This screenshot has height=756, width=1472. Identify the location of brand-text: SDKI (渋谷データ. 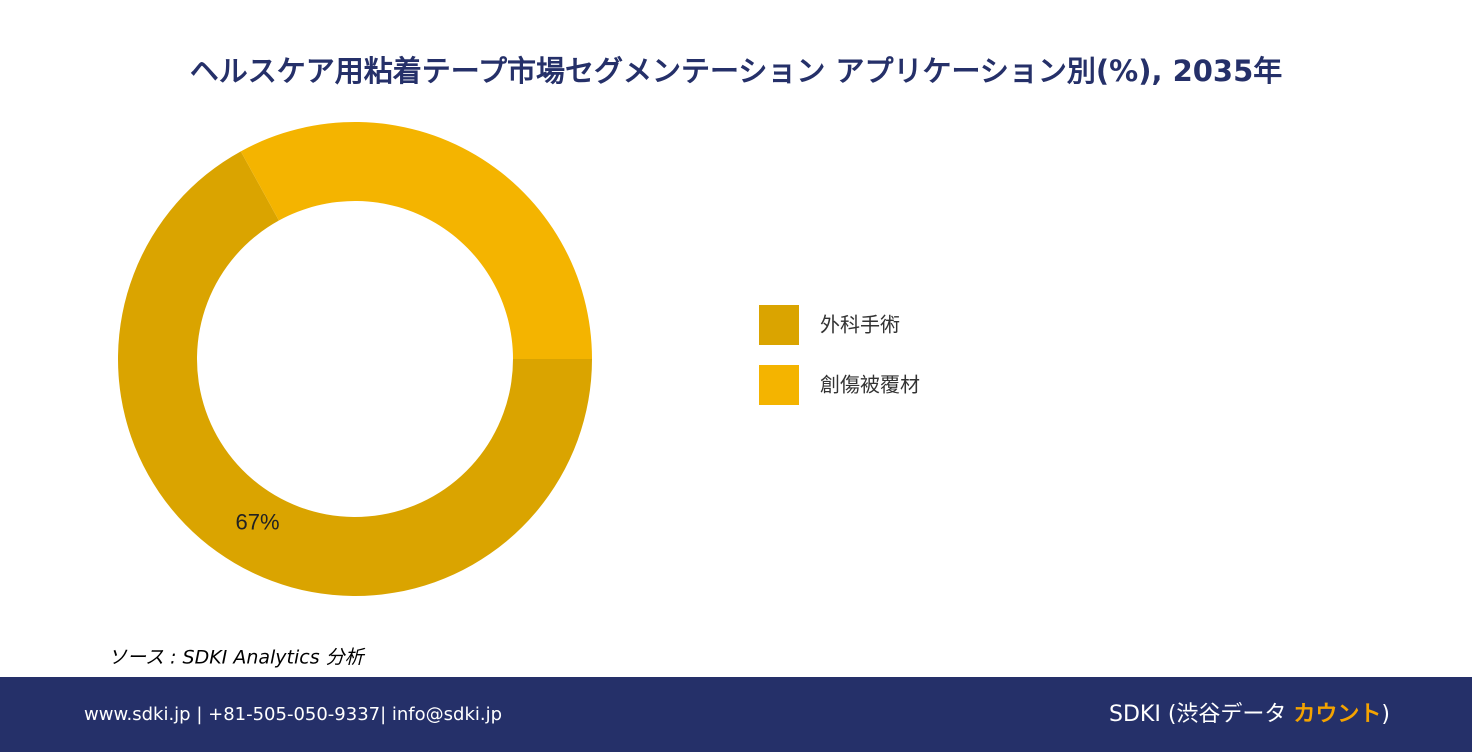
(1201, 714).